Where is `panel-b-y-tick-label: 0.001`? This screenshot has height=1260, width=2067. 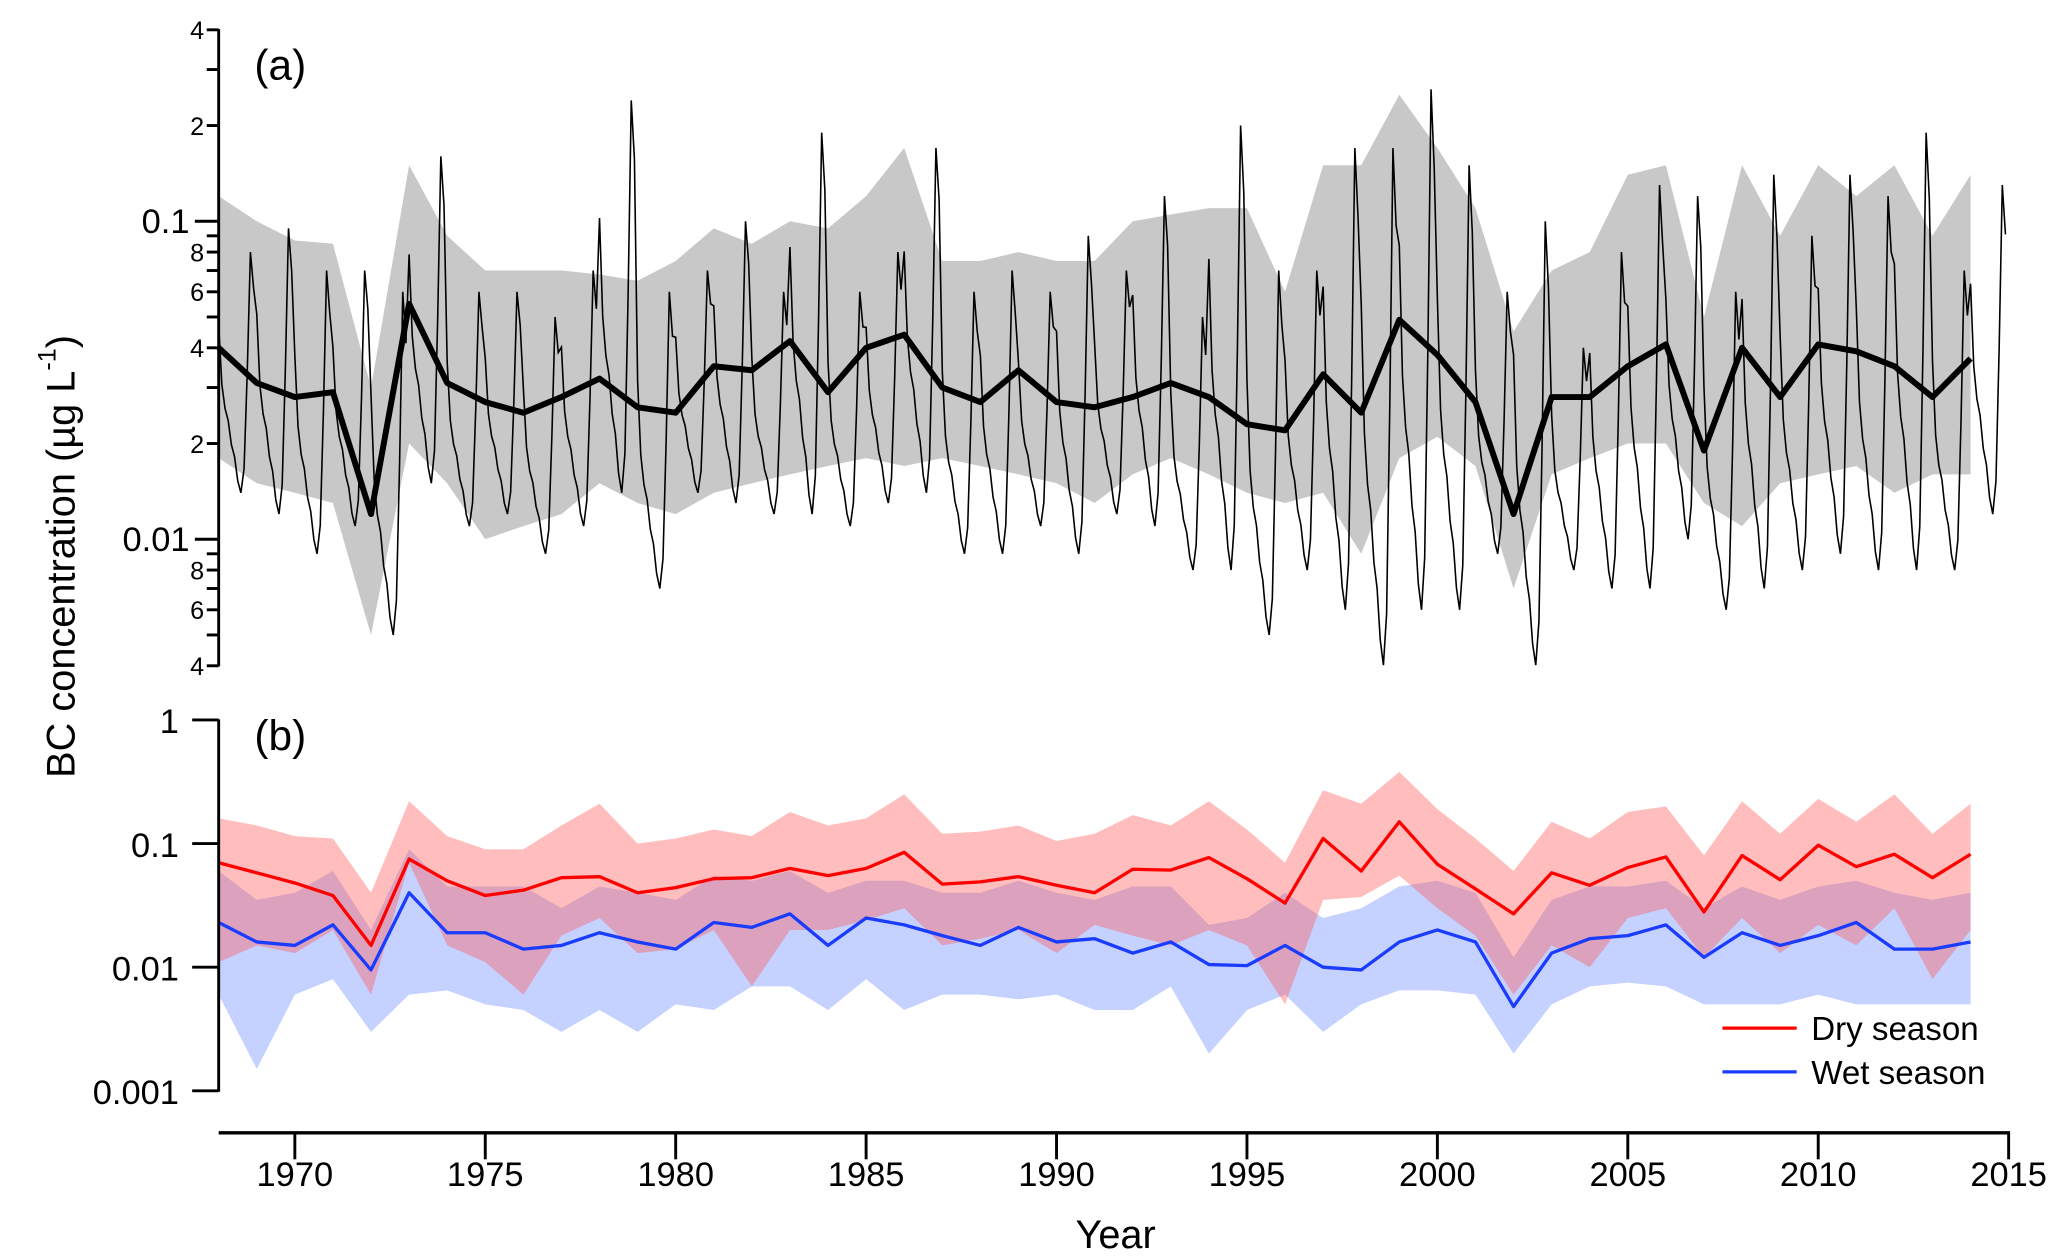 panel-b-y-tick-label: 0.001 is located at coordinates (136, 1093).